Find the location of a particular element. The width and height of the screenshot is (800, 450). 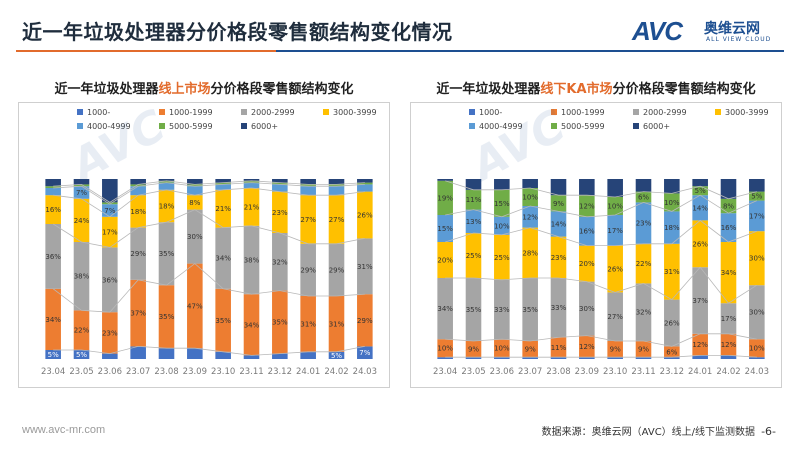

data-label: 7% is located at coordinates (109, 211).